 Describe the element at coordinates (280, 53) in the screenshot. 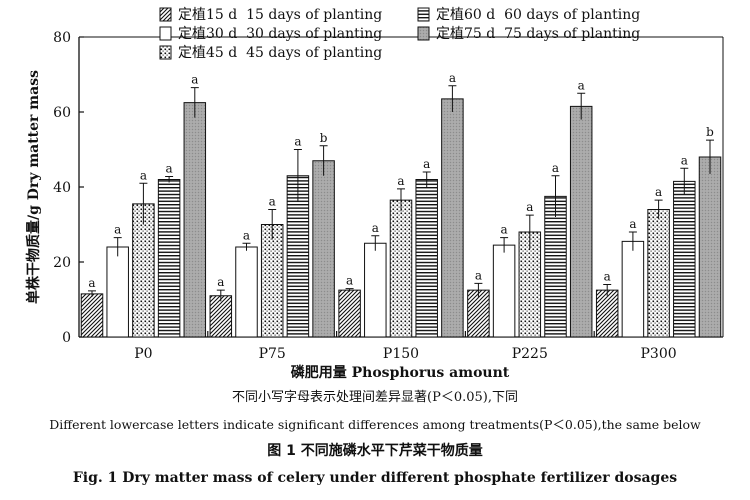

I see `legend-label: 定植45 d 45 days of planting` at that location.